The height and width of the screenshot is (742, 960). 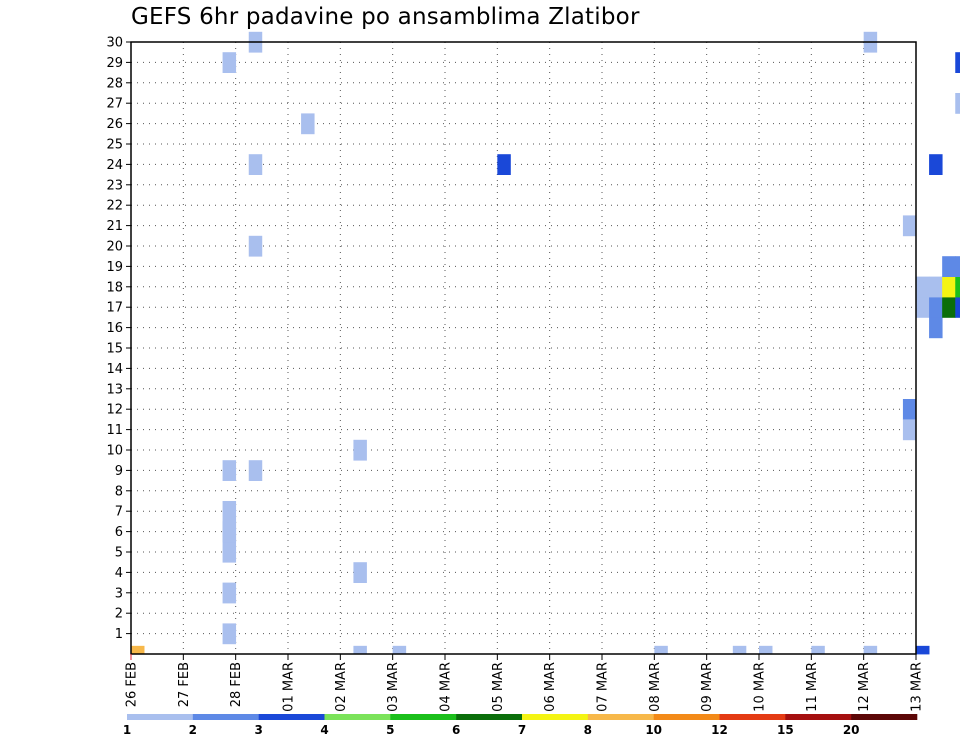 What do you see at coordinates (119, 512) in the screenshot?
I see `y-tick-label: 7` at bounding box center [119, 512].